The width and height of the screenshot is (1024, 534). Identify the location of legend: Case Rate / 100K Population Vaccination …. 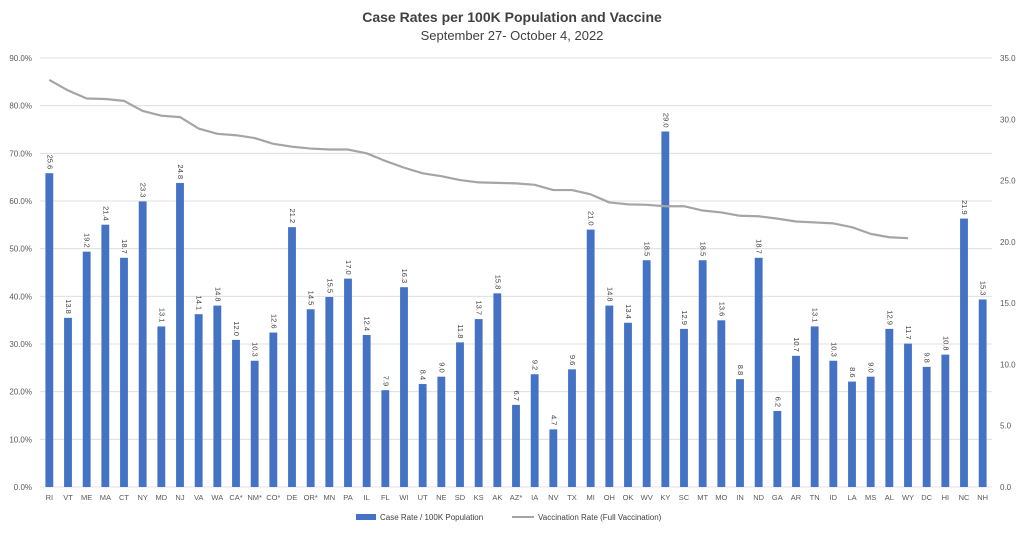
(509, 517).